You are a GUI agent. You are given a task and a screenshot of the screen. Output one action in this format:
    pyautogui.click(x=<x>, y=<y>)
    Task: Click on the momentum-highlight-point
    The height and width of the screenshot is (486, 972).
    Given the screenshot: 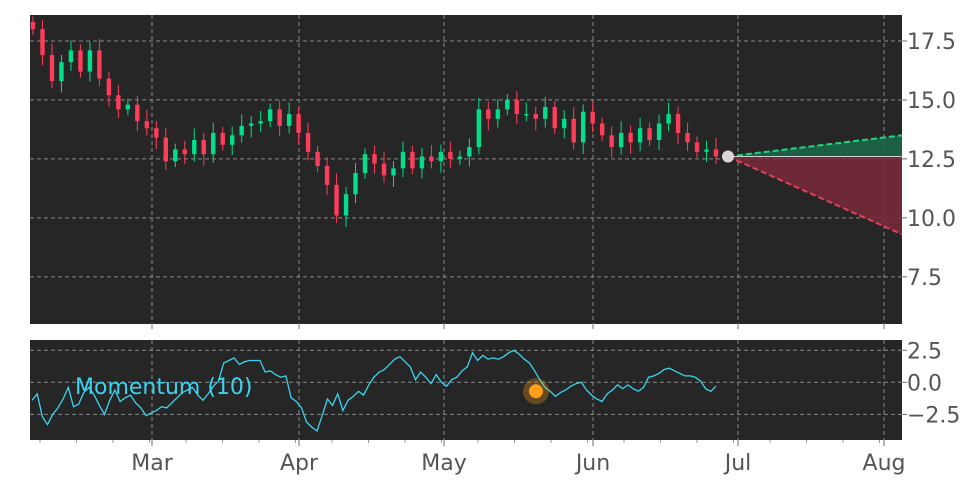 What is the action you would take?
    pyautogui.click(x=536, y=391)
    